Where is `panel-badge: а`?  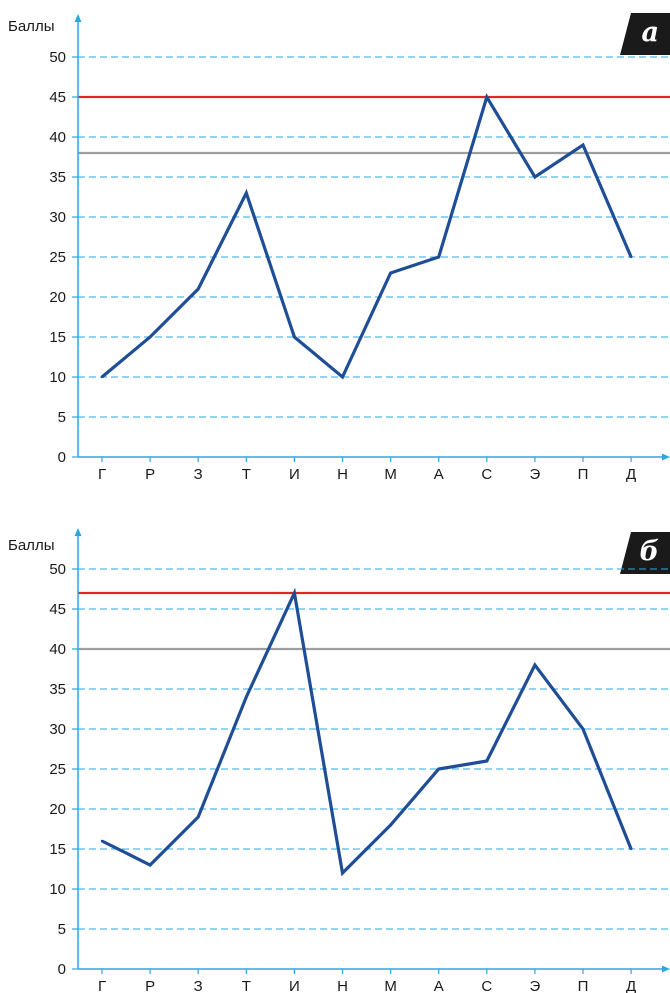 panel-badge: а is located at coordinates (645, 34).